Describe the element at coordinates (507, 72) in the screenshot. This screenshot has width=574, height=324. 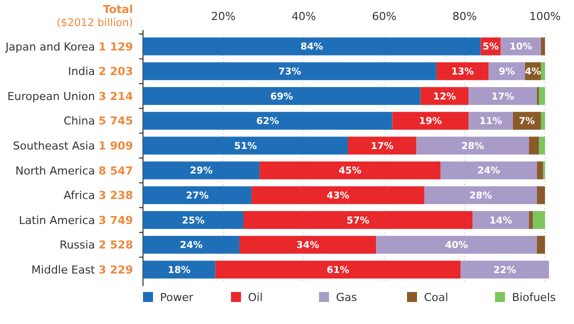
I see `data-label: 9%` at that location.